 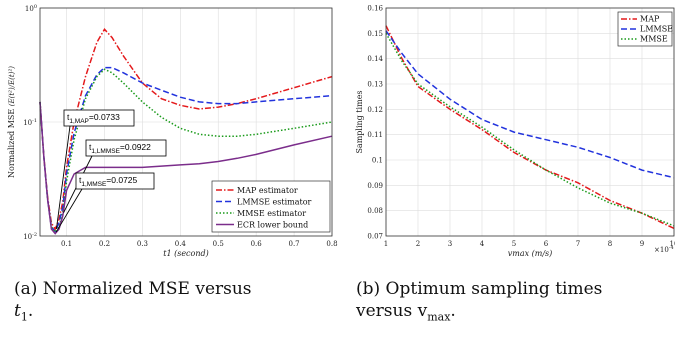 I want to click on x-axis-label-a: t1 (second), so click(x=186, y=253).